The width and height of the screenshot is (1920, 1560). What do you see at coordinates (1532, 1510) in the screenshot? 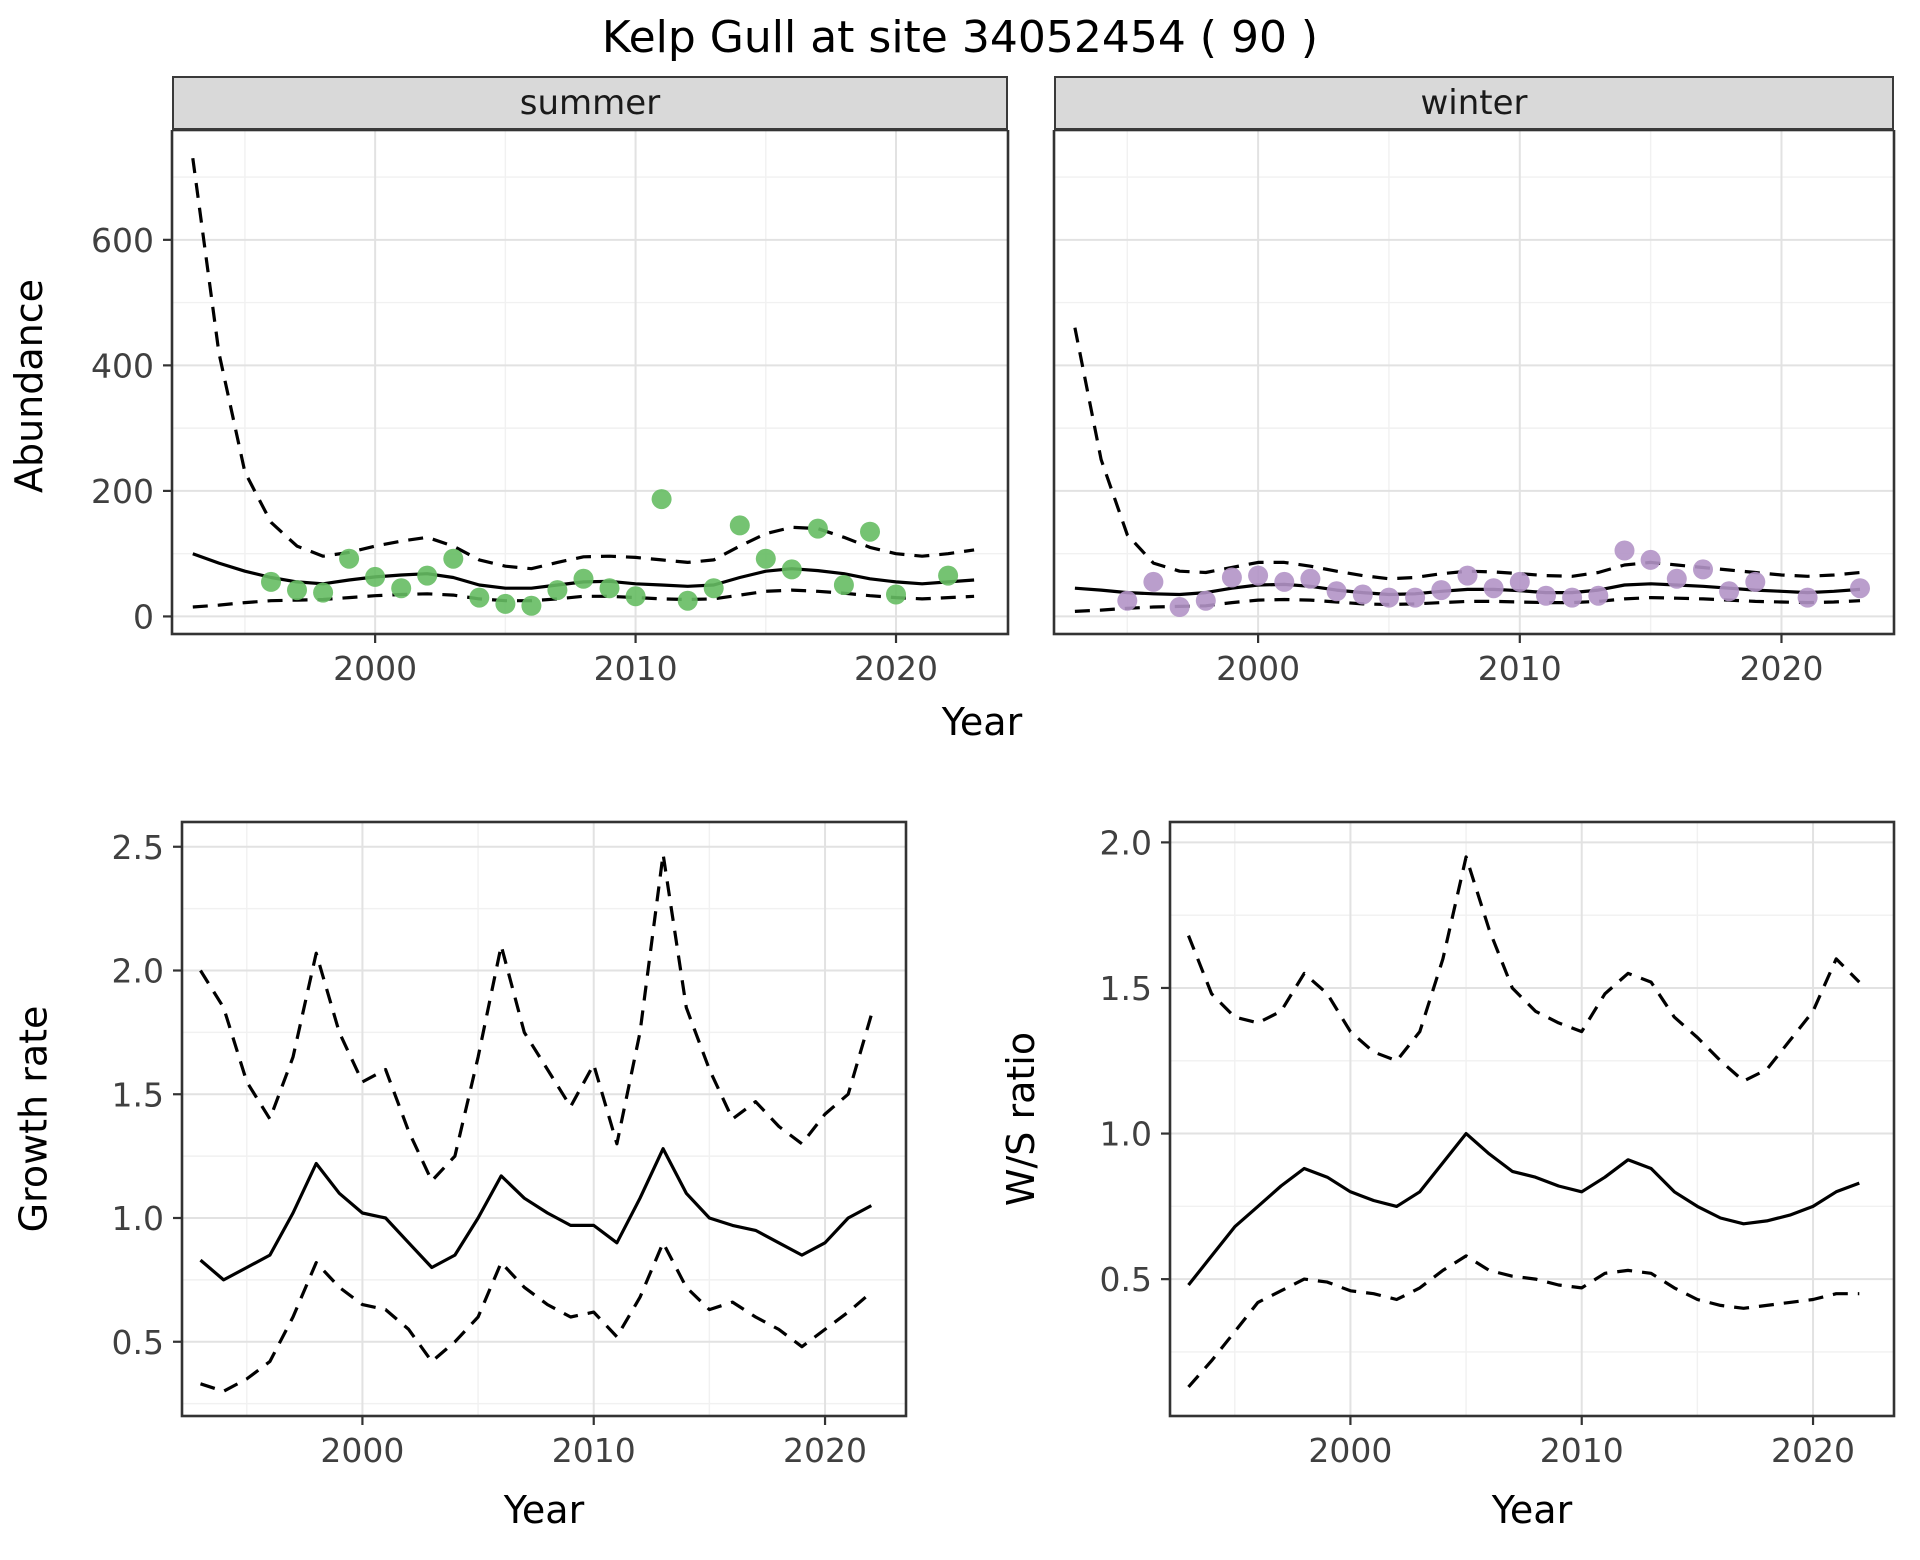
I see `ws-ratio-x-axis-title: Year` at bounding box center [1532, 1510].